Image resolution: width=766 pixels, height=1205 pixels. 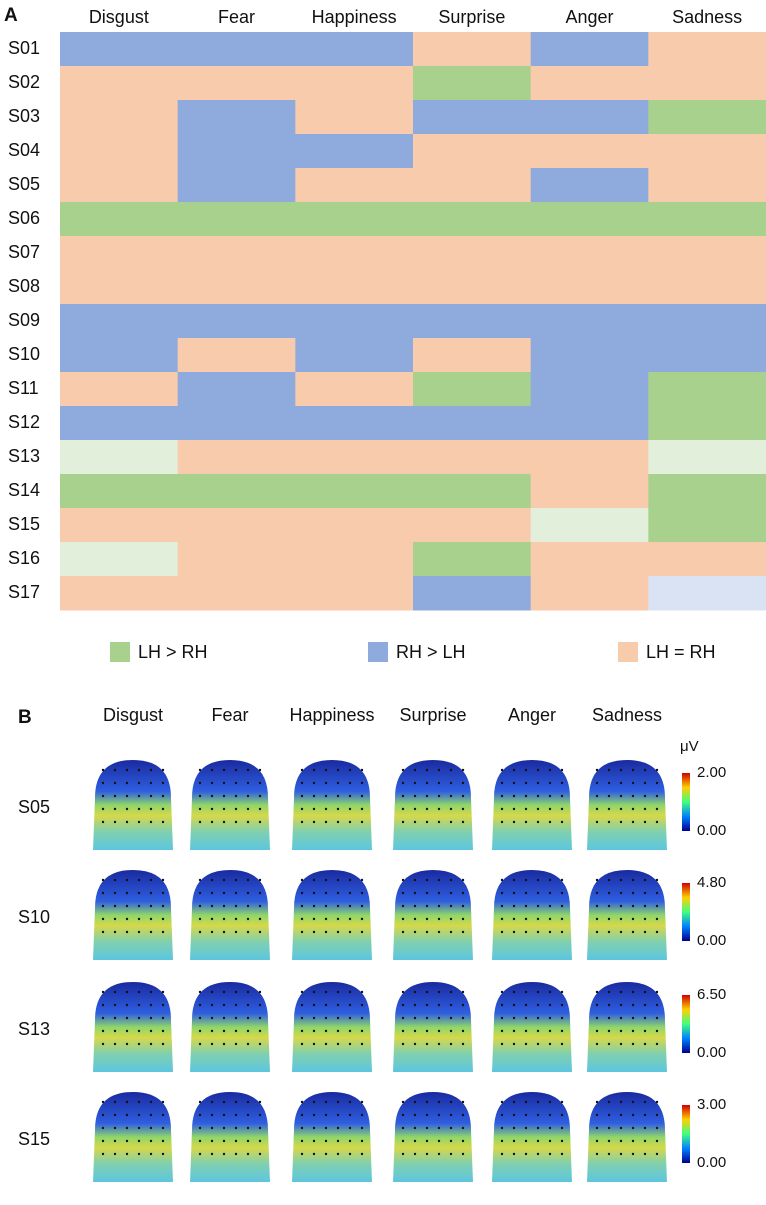 What do you see at coordinates (707, 17) in the screenshot?
I see `column-header: Sadness` at bounding box center [707, 17].